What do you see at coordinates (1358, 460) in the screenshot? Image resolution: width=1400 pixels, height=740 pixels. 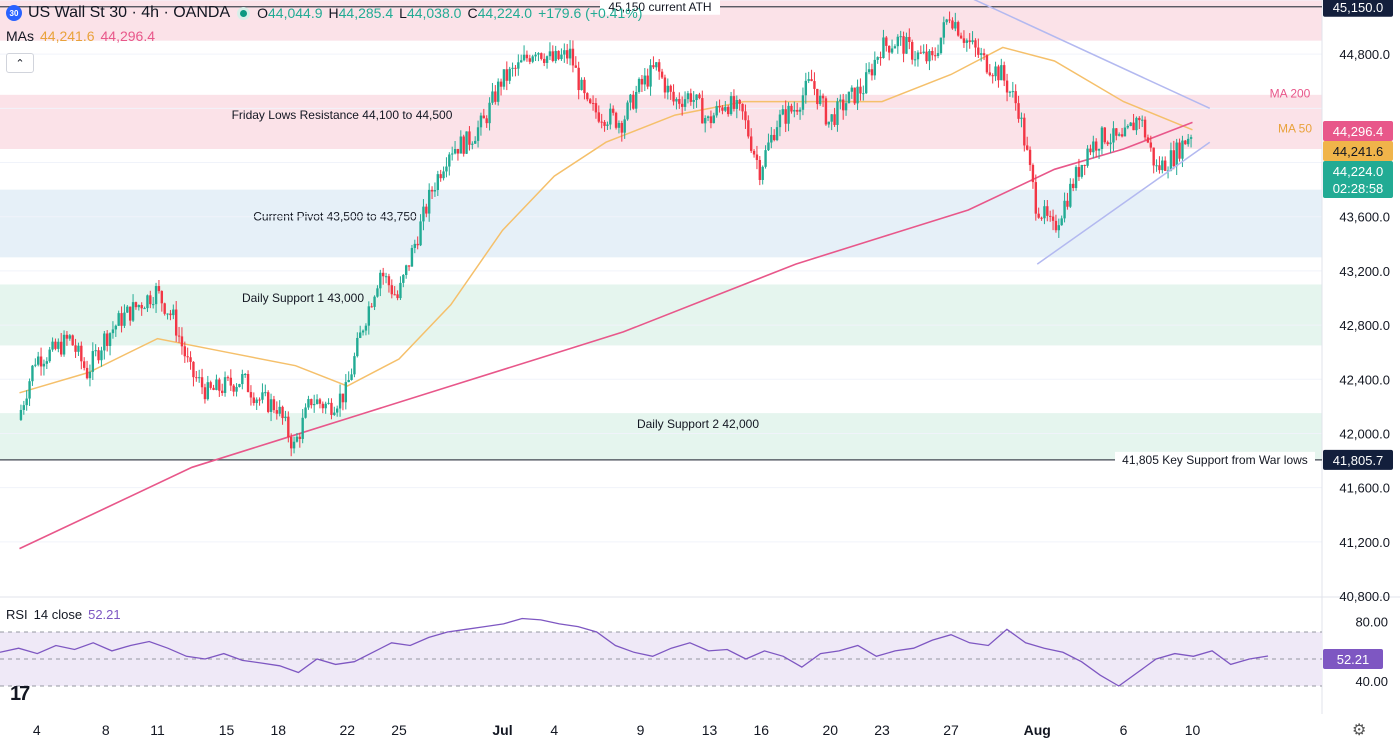 I see `war-lows-price-tag: 41,805.7` at bounding box center [1358, 460].